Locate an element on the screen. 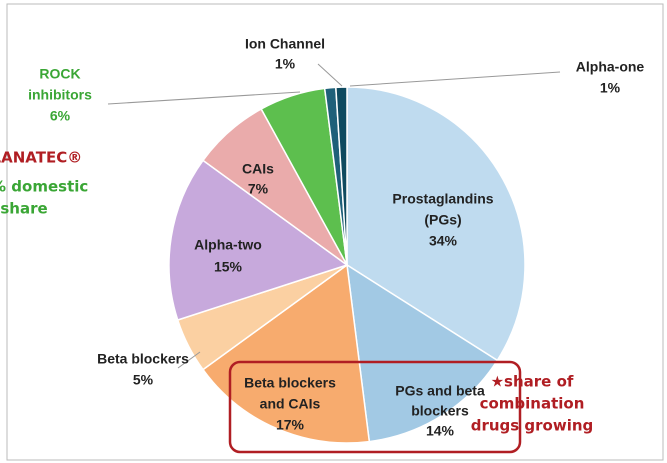  slice-label: Alpha-two is located at coordinates (228, 245).